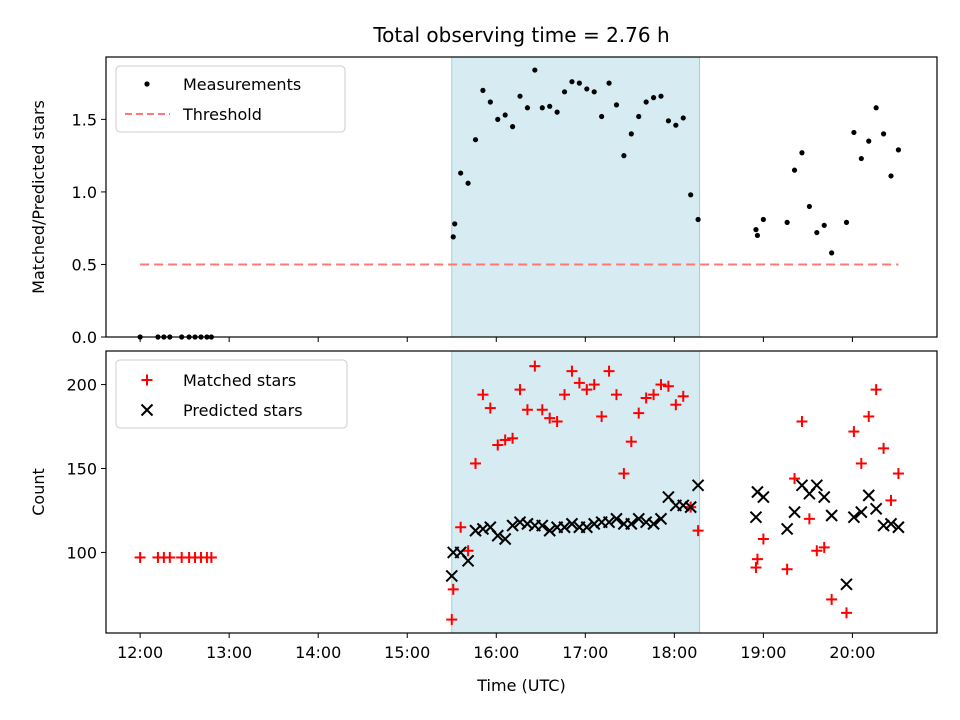 This screenshot has width=960, height=720. What do you see at coordinates (520, 685) in the screenshot?
I see `x-axis-label: Time (UTC)` at bounding box center [520, 685].